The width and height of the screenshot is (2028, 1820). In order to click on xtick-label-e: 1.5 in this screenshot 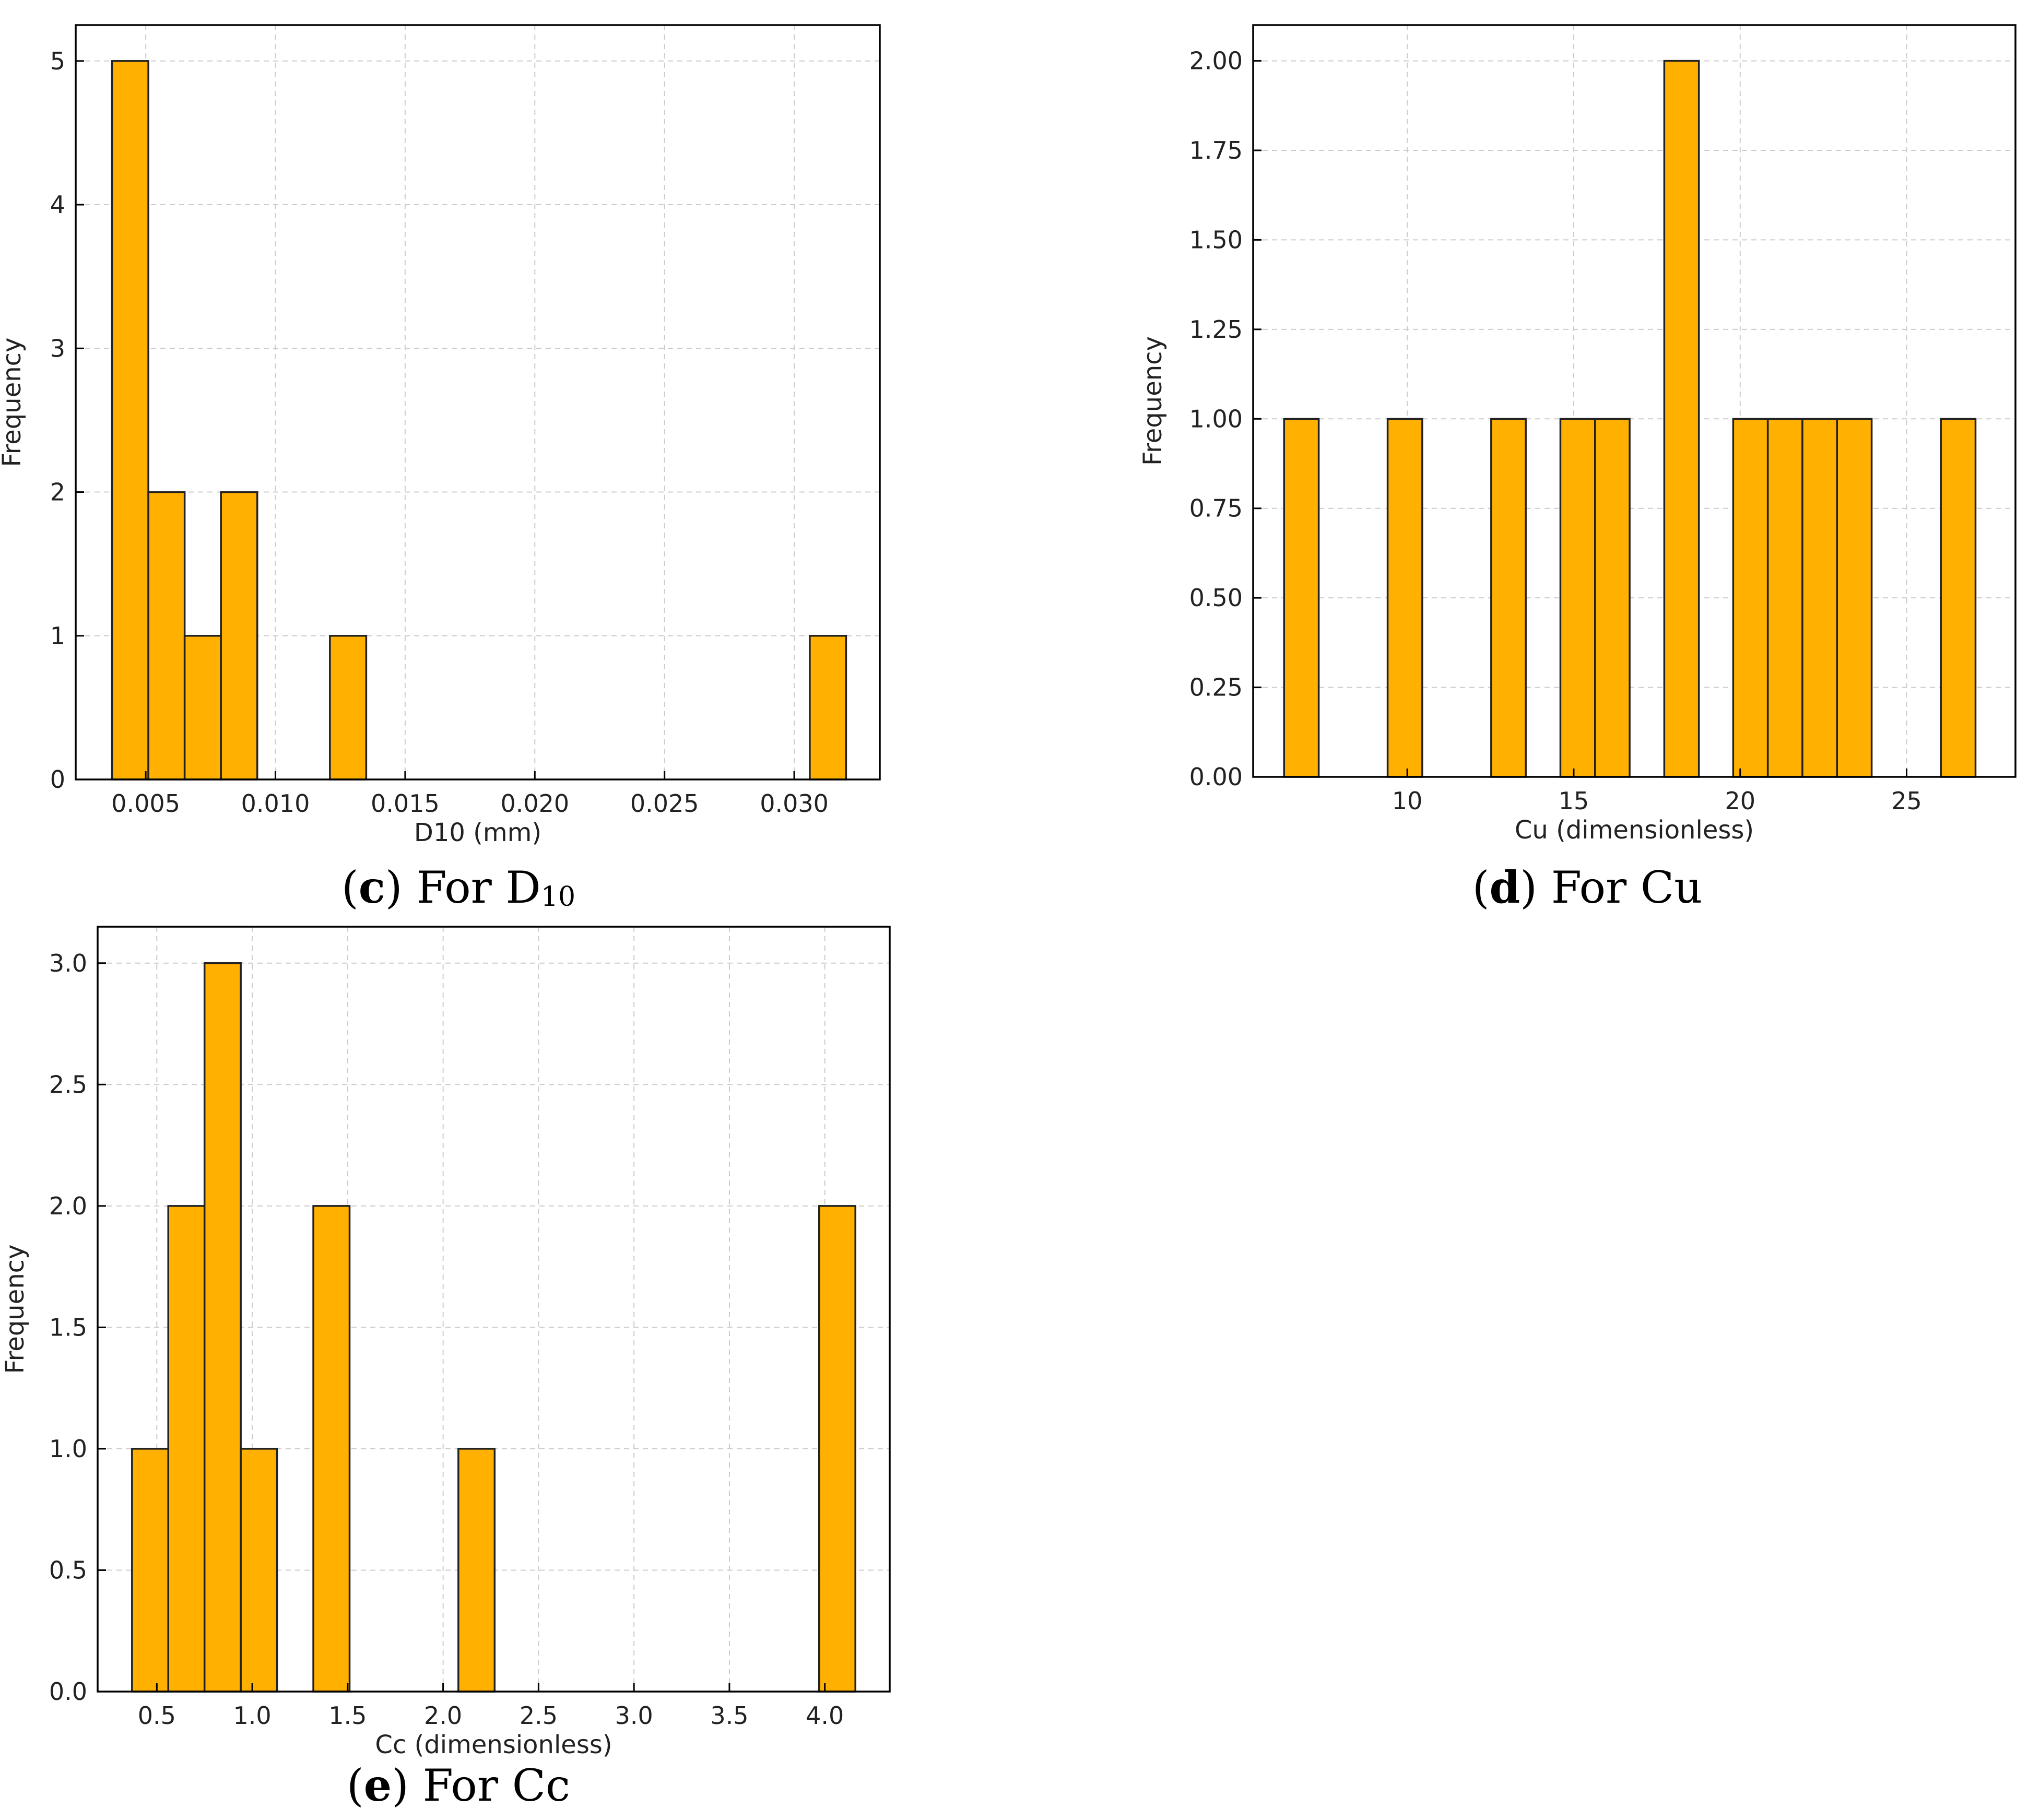, I will do `click(347, 1716)`.